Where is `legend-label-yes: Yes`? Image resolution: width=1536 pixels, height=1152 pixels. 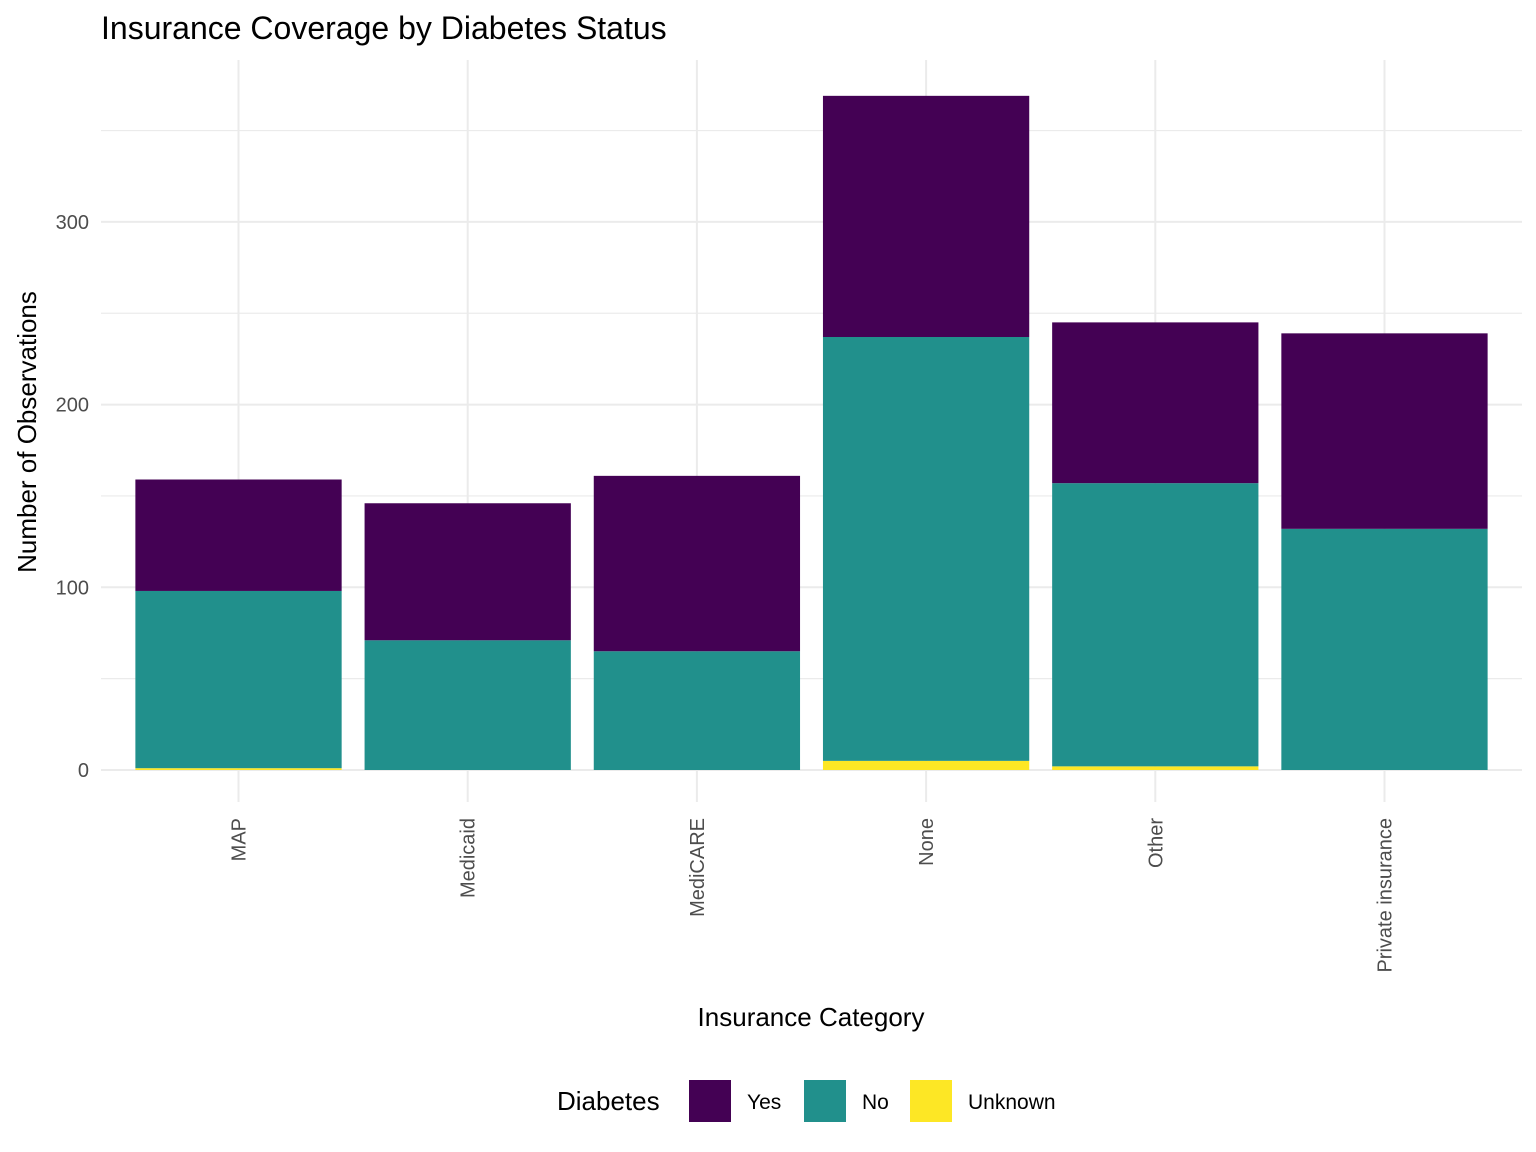
legend-label-yes: Yes is located at coordinates (764, 1102).